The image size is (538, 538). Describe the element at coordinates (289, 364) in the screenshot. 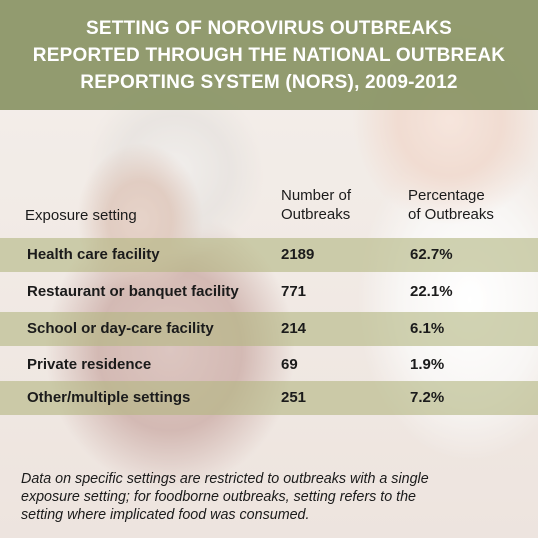

I see `number-cell: 69` at that location.